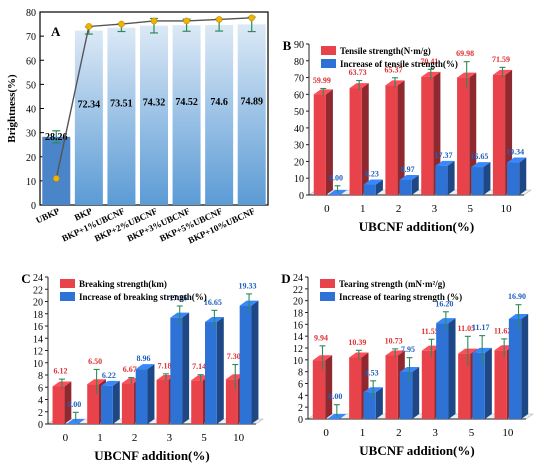 The image size is (553, 474). I want to click on data-label: 8.96, so click(144, 358).